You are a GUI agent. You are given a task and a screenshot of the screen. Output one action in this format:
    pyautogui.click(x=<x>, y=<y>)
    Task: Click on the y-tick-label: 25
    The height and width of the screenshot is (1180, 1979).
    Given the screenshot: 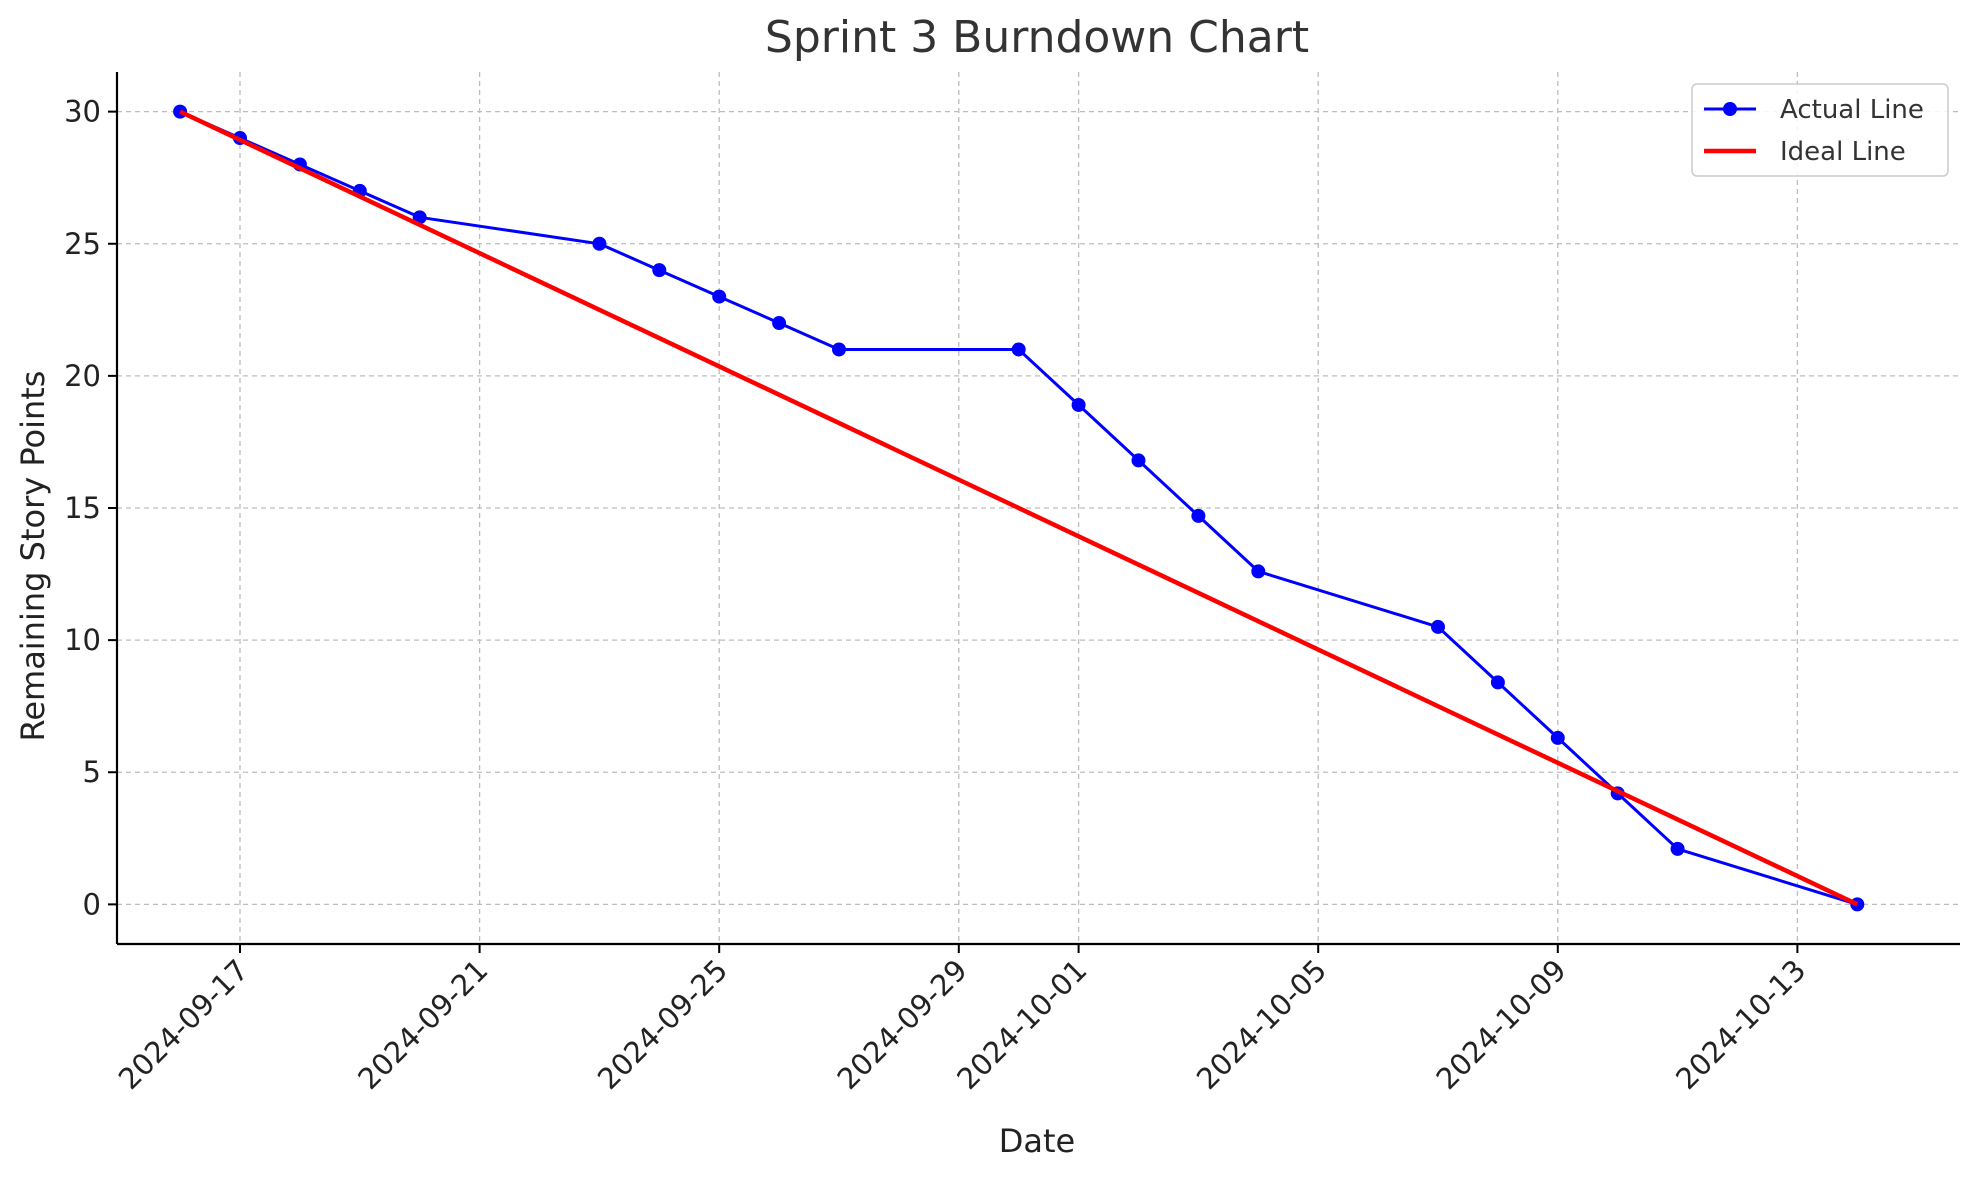 What is the action you would take?
    pyautogui.click(x=82, y=244)
    